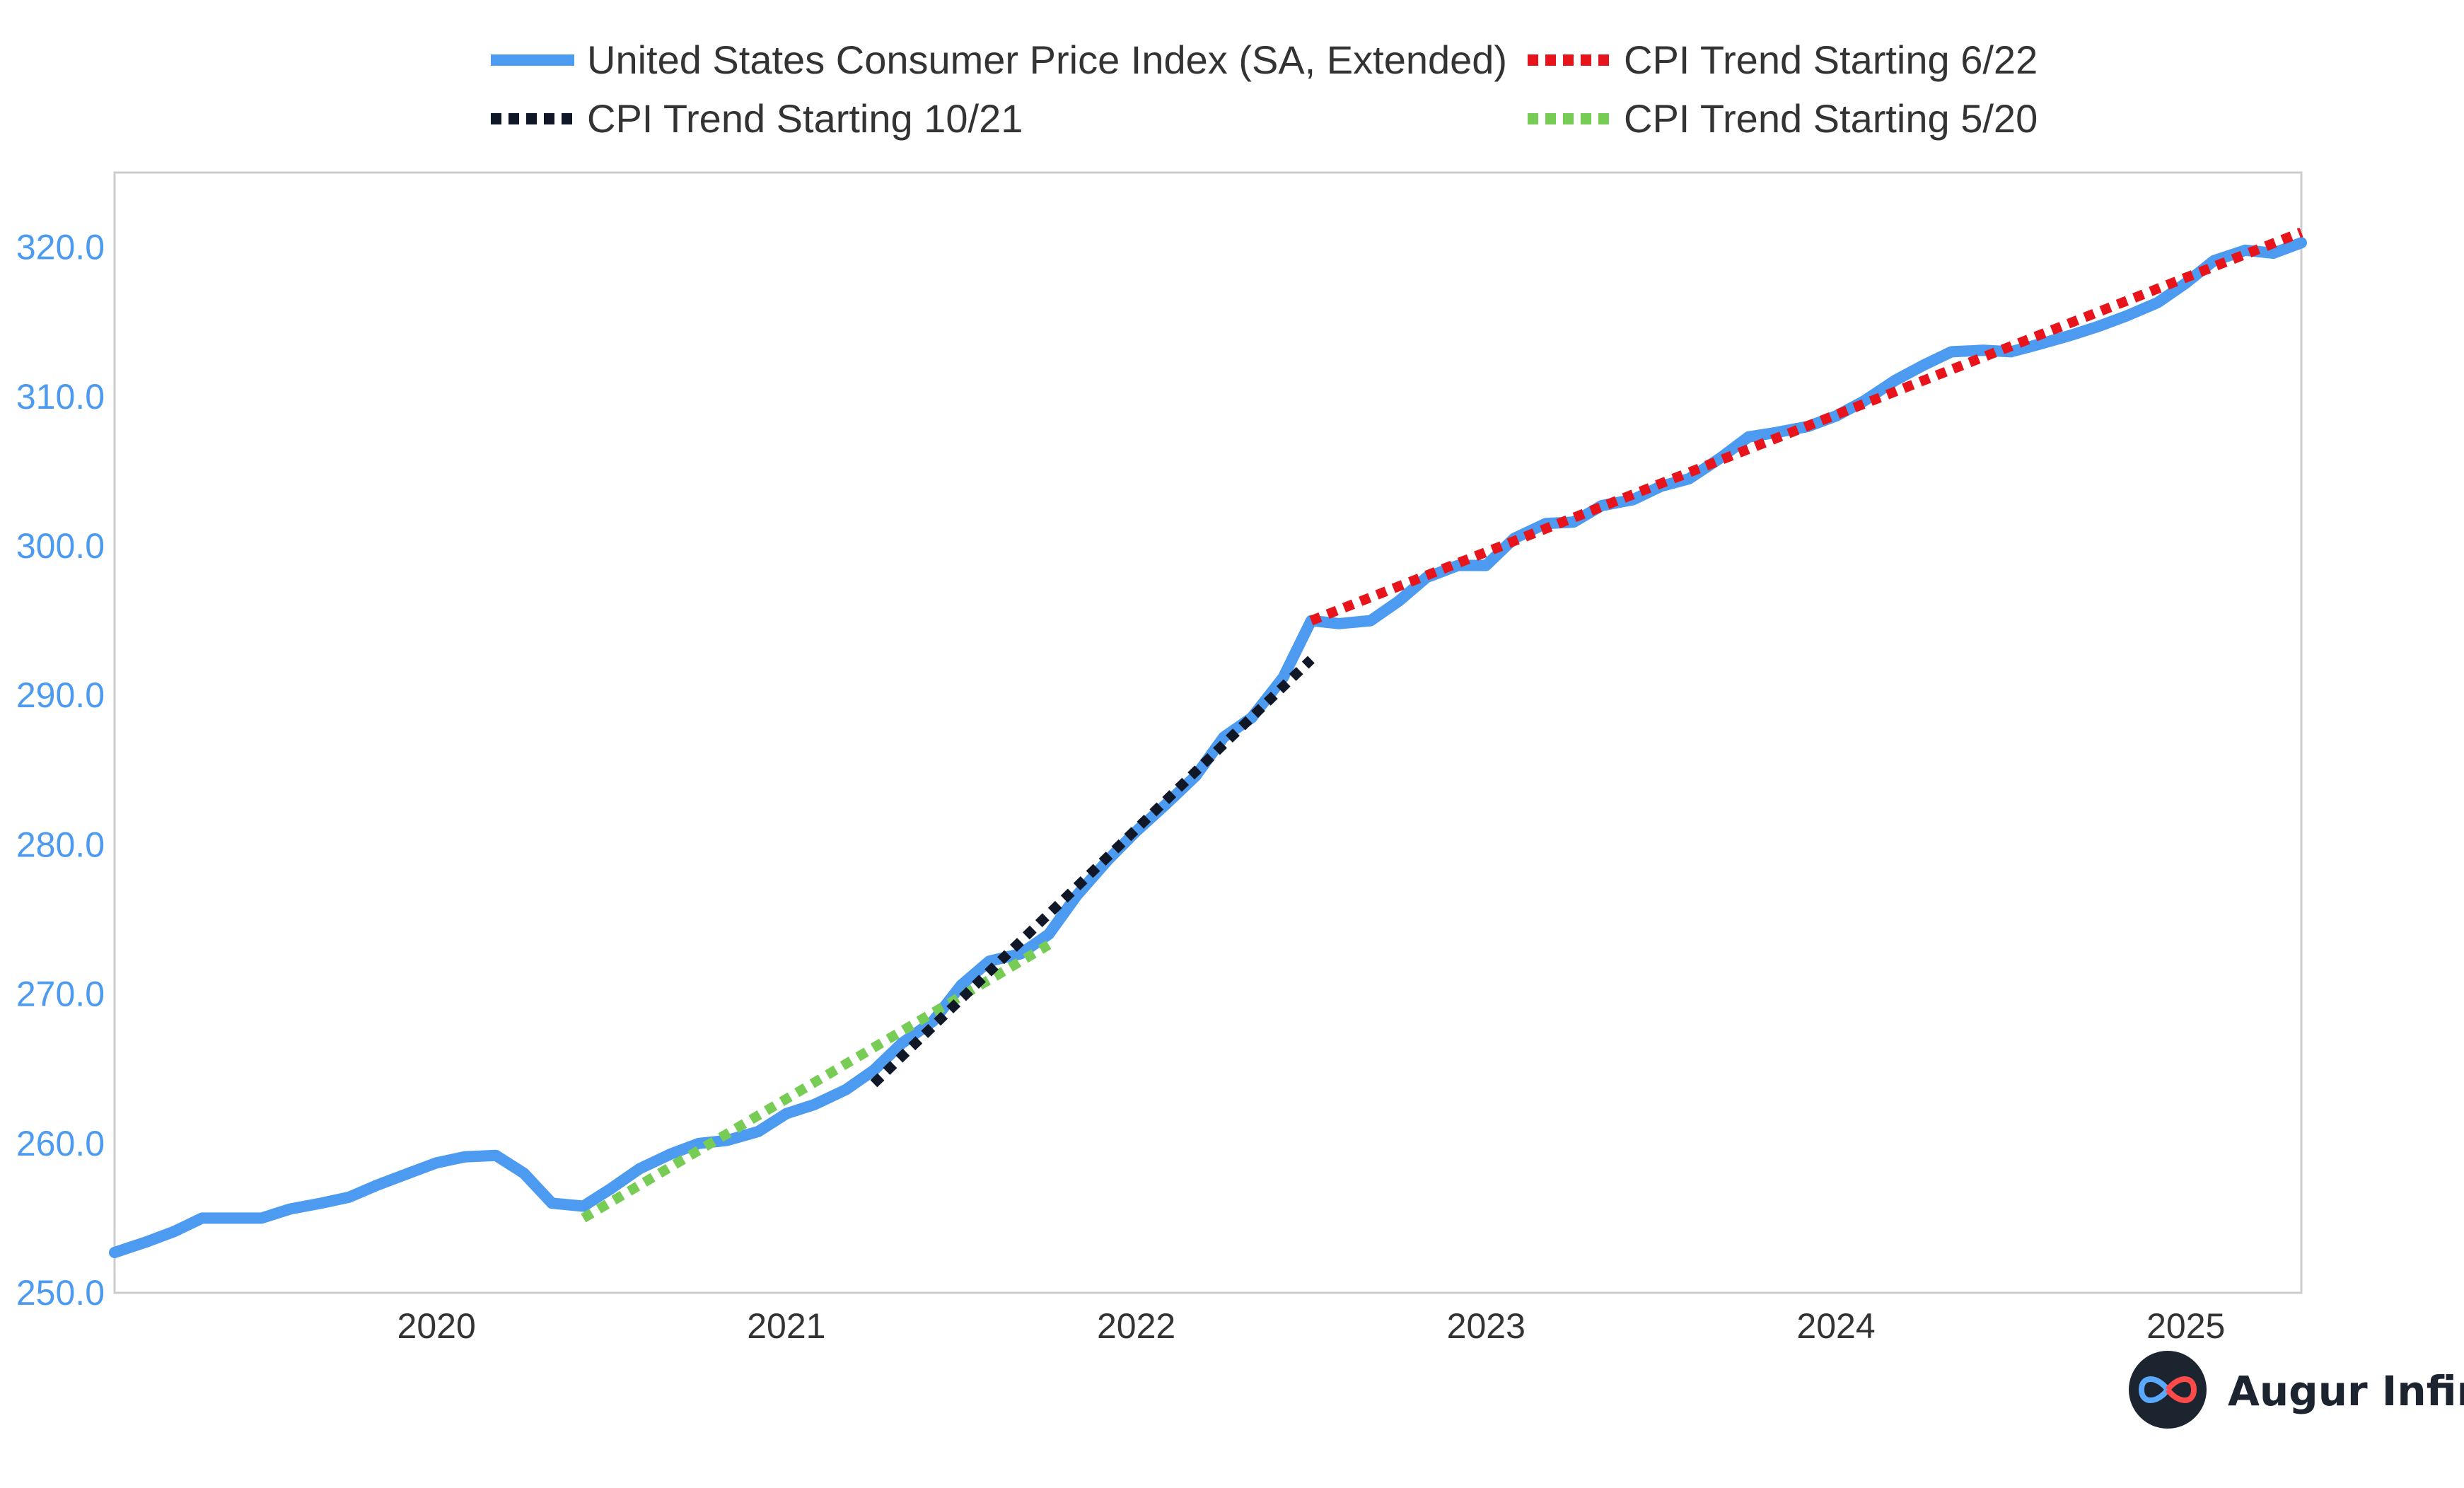  What do you see at coordinates (786, 1326) in the screenshot?
I see `x-tick-label: 2021` at bounding box center [786, 1326].